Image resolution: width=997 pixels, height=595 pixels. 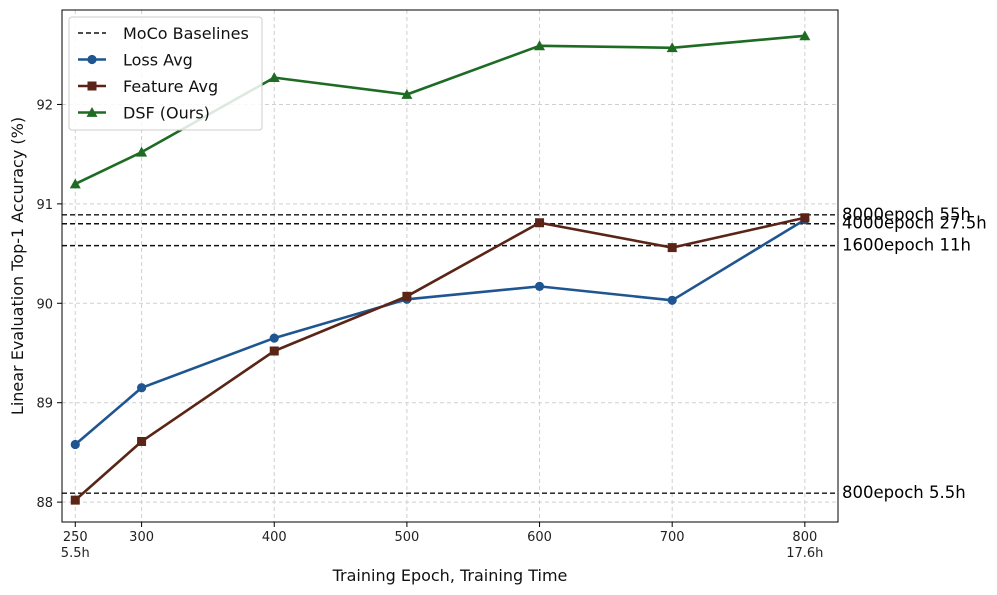 I want to click on x-tick-label: 700, so click(x=672, y=537).